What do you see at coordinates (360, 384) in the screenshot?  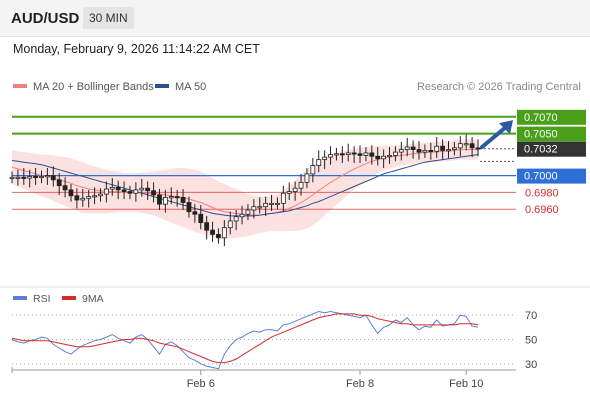 I see `x-tick-label-1: Feb 8` at bounding box center [360, 384].